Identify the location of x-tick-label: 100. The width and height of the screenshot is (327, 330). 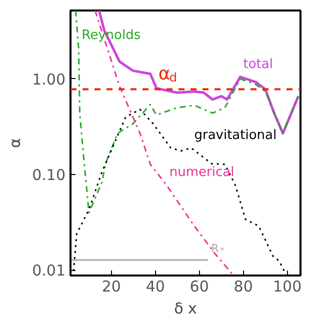
(287, 287).